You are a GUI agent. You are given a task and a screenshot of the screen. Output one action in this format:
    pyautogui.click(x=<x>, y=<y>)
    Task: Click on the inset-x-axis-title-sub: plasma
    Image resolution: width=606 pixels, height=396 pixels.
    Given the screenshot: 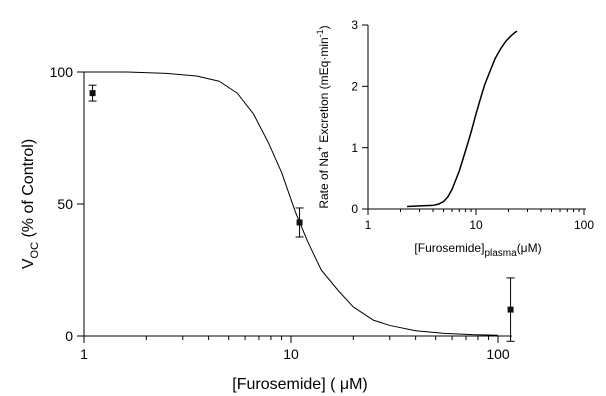 What is the action you would take?
    pyautogui.click(x=500, y=253)
    